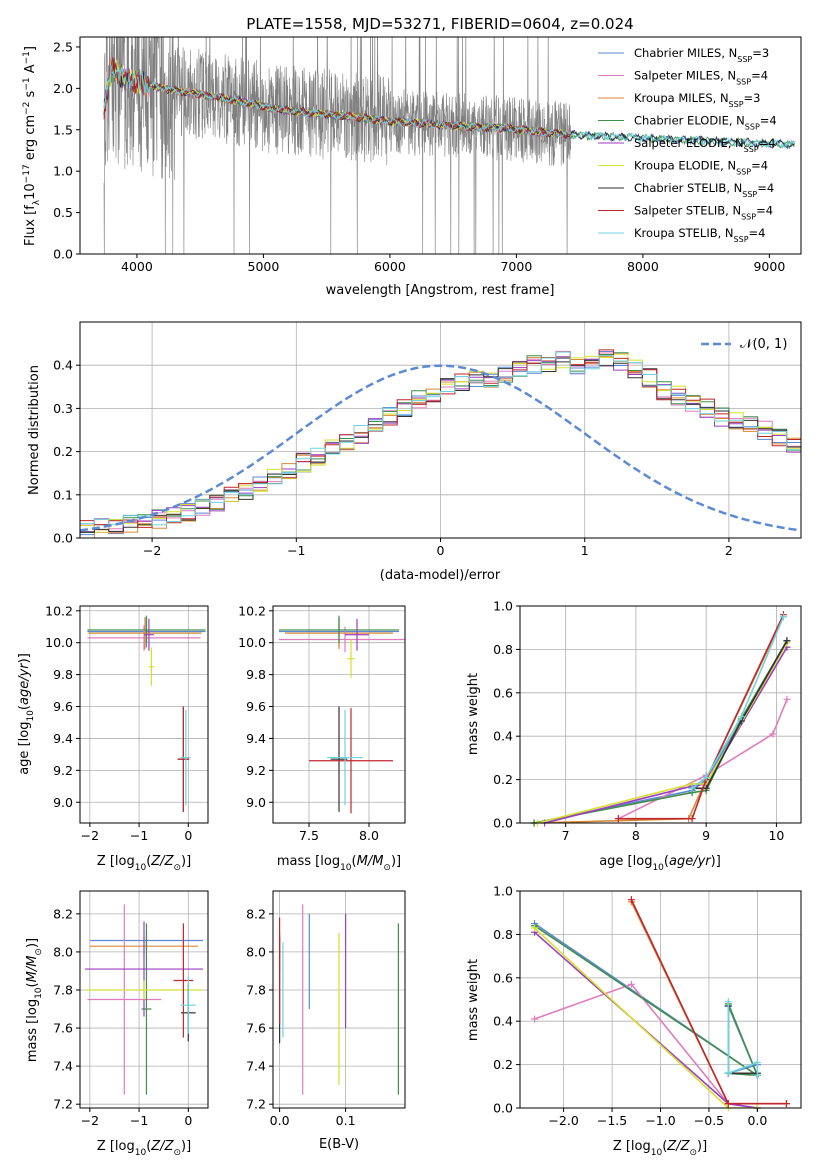 Image resolution: width=819 pixels, height=1170 pixels. Describe the element at coordinates (27, 108) in the screenshot. I see `label-part: −2` at that location.